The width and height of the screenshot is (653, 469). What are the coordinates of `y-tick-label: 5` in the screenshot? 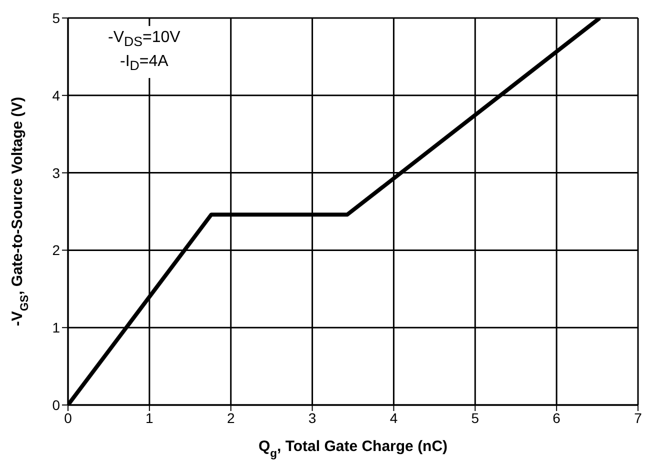 It's located at (56, 18).